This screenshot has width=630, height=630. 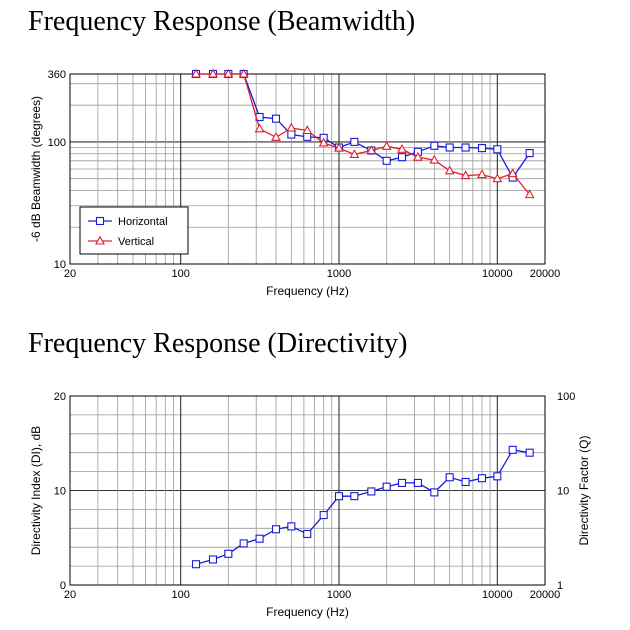 I want to click on y-right-axis-title: Directivity Factor (Q), so click(x=584, y=490).